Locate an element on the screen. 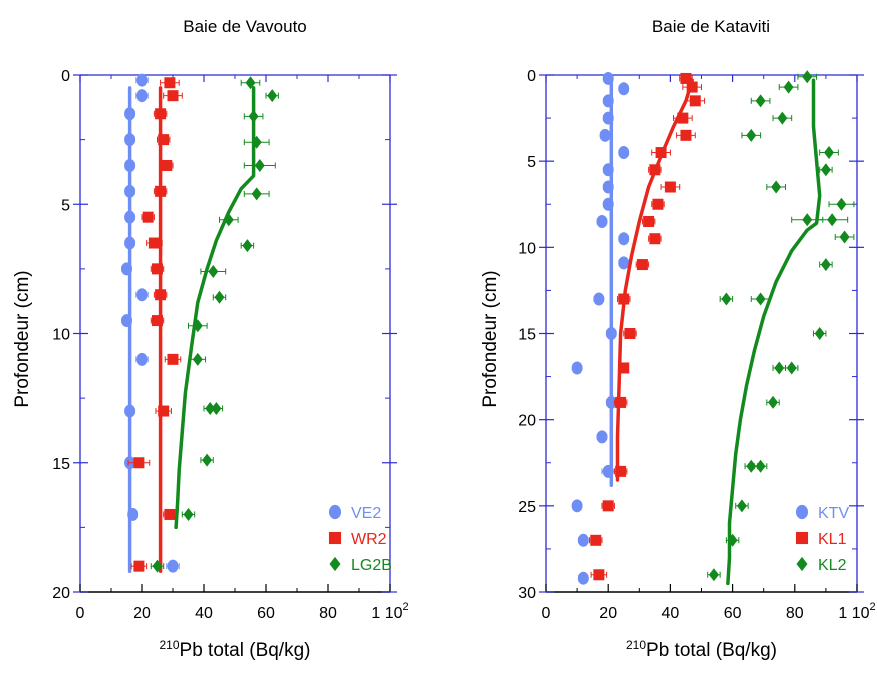  chart-title: Baie de Kataviti is located at coordinates (711, 26).